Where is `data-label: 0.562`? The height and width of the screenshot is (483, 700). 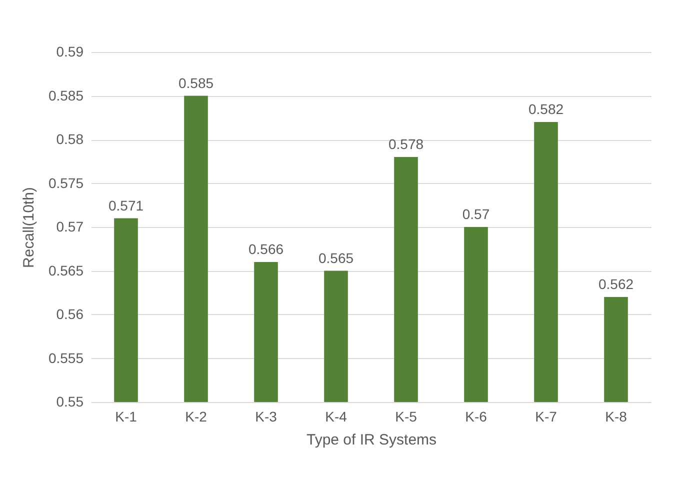 data-label: 0.562 is located at coordinates (616, 284).